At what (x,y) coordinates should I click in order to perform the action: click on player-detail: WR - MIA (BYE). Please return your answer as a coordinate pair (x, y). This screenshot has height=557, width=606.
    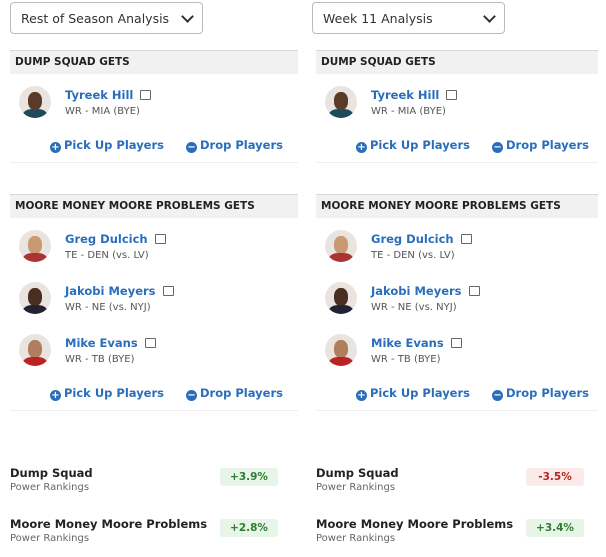
    Looking at the image, I should click on (408, 111).